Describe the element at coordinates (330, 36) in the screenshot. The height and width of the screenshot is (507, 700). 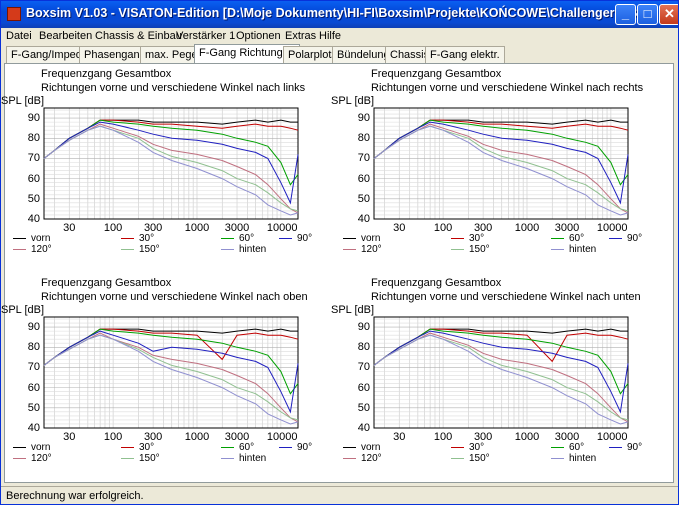
I see `menu-hilfe: Hilfe` at that location.